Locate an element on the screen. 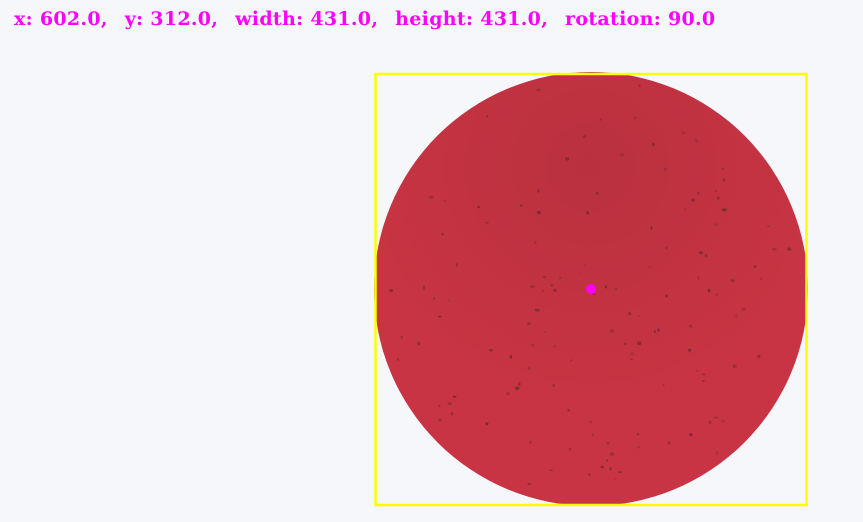 This screenshot has height=522, width=863. rotation-label: rotation: is located at coordinates (613, 19).